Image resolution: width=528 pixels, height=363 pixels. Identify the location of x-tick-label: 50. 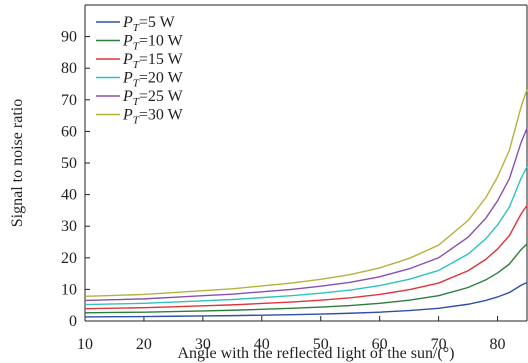
(321, 344).